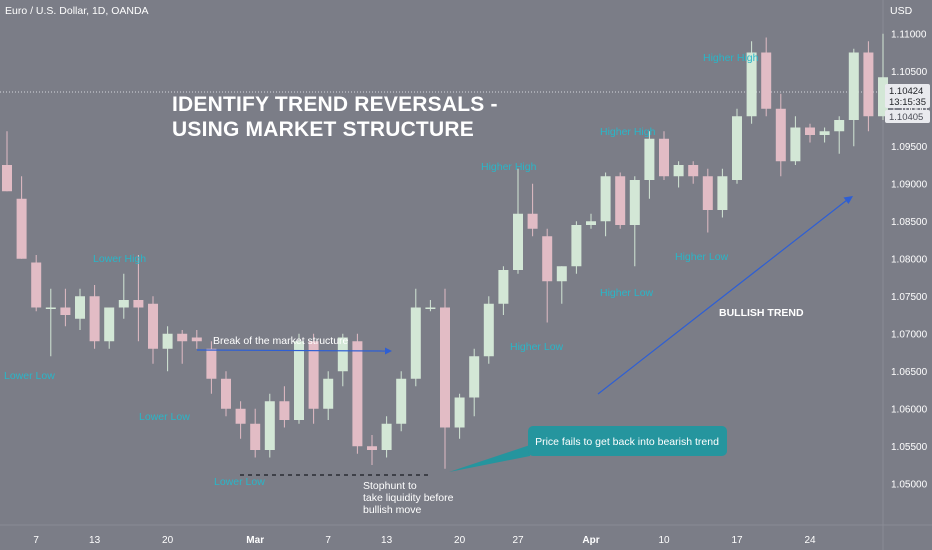  Describe the element at coordinates (909, 147) in the screenshot. I see `price-tick-label: 1.09500` at that location.